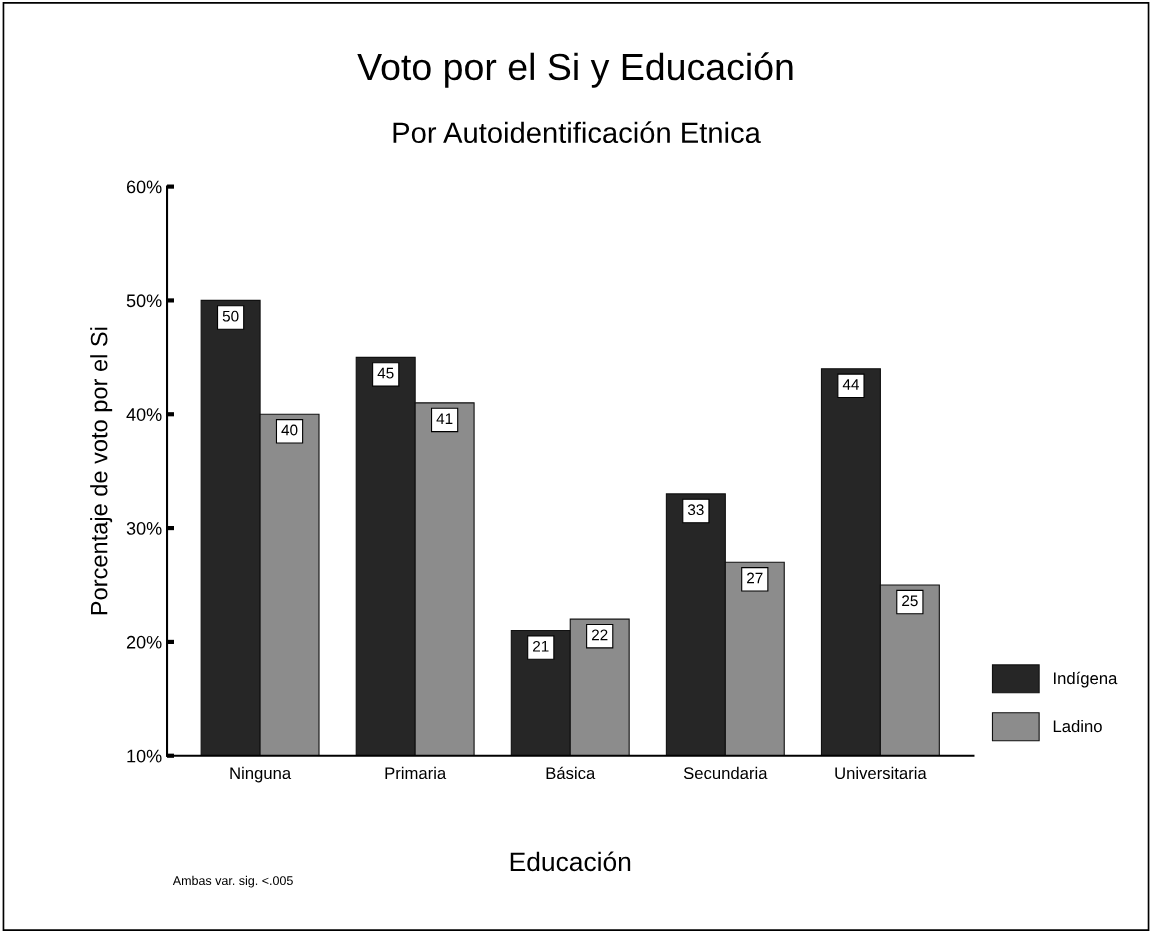 Image resolution: width=1152 pixels, height=933 pixels. Describe the element at coordinates (577, 132) in the screenshot. I see `chart-subtitle: Por Autoidentificación Etnica` at that location.